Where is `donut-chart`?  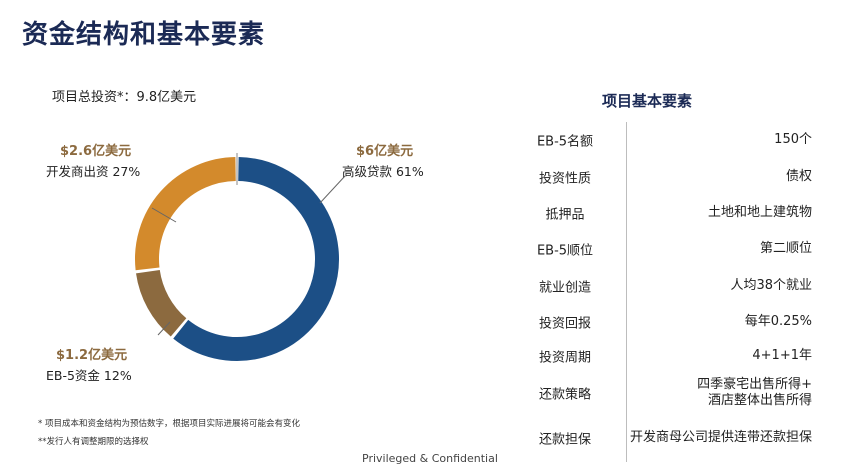
donut-chart is located at coordinates (240, 257).